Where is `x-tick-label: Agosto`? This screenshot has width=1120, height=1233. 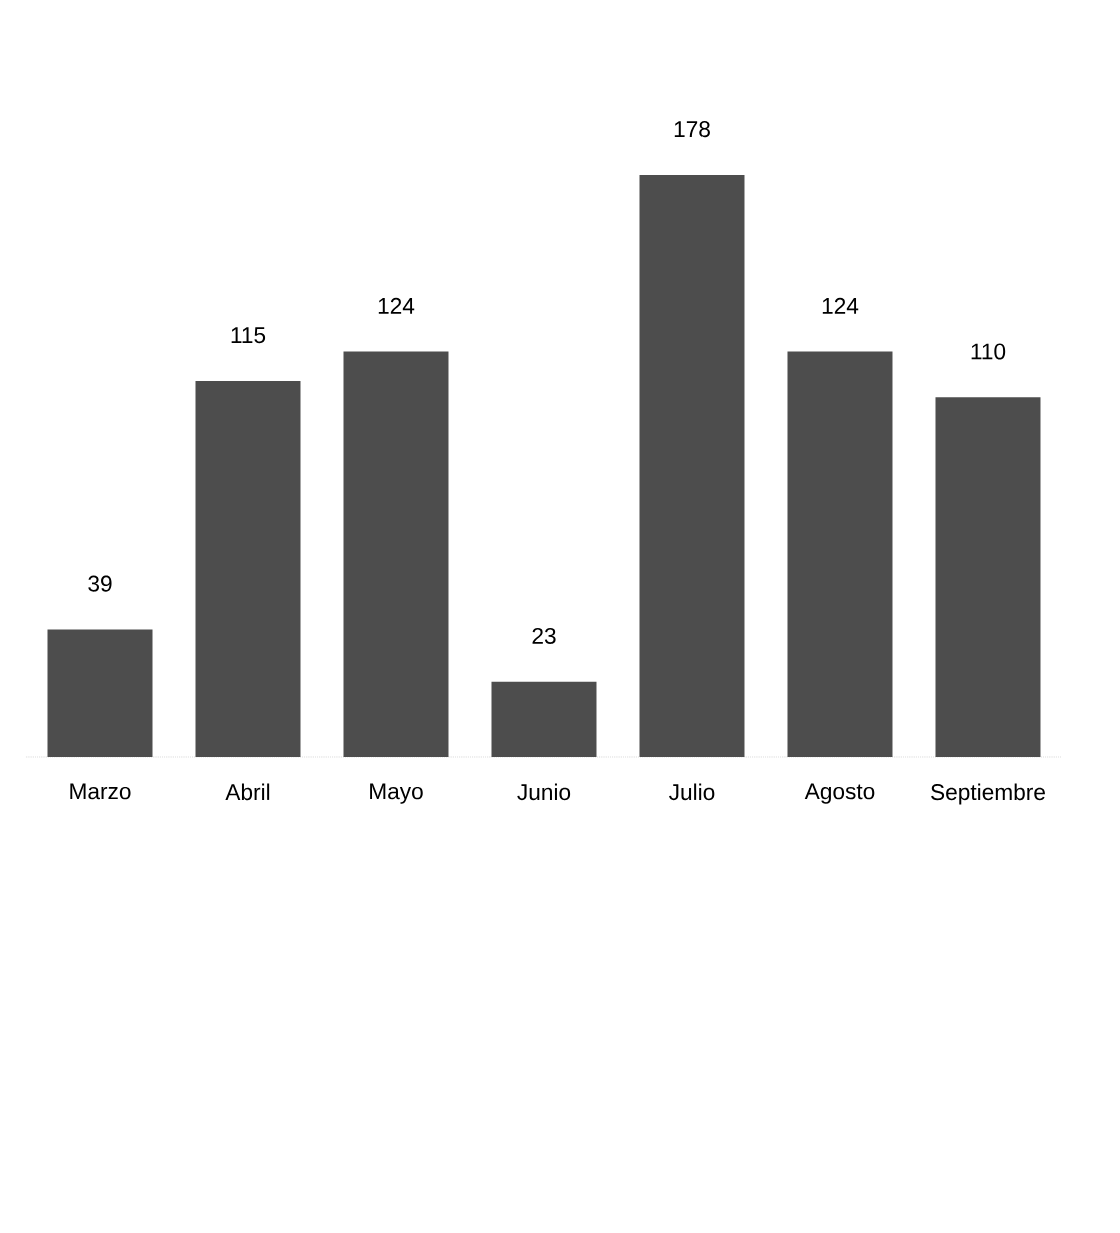 x-tick-label: Agosto is located at coordinates (839, 793).